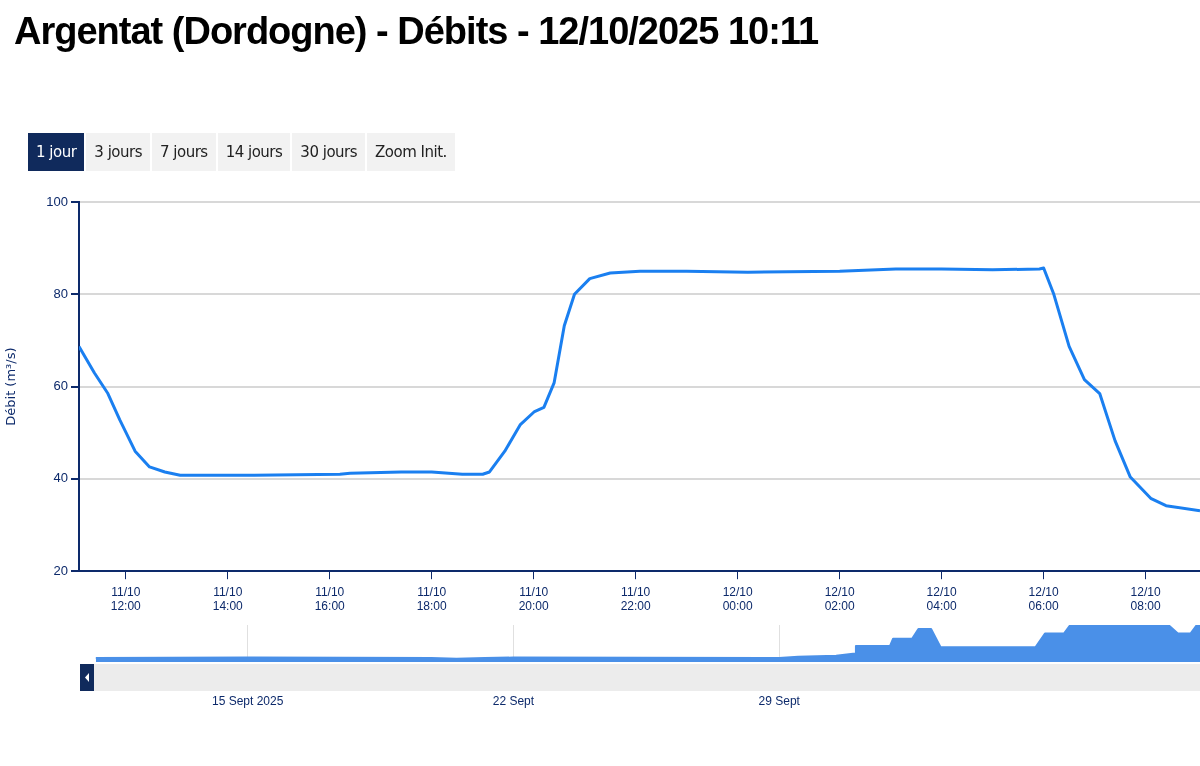 Image resolution: width=1200 pixels, height=766 pixels. What do you see at coordinates (636, 599) in the screenshot?
I see `x-tick-label: 11/10 22:00` at bounding box center [636, 599].